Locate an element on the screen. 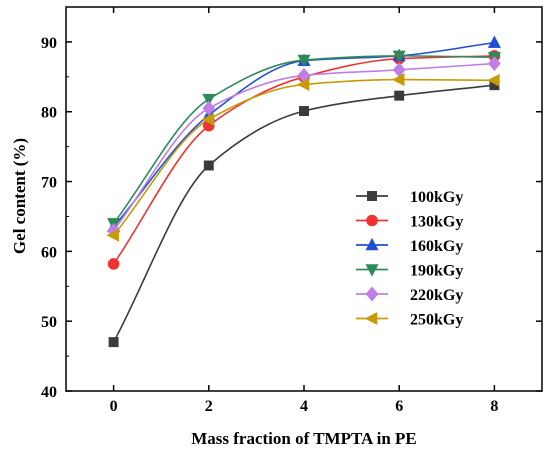 This screenshot has width=550, height=449. legend-label-220kGy: 220kGy is located at coordinates (436, 295).